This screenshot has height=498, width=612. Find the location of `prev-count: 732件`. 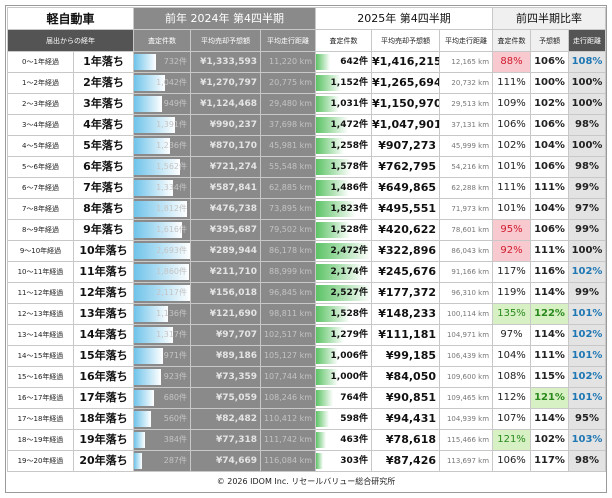

prev-count: 732件 is located at coordinates (162, 62).